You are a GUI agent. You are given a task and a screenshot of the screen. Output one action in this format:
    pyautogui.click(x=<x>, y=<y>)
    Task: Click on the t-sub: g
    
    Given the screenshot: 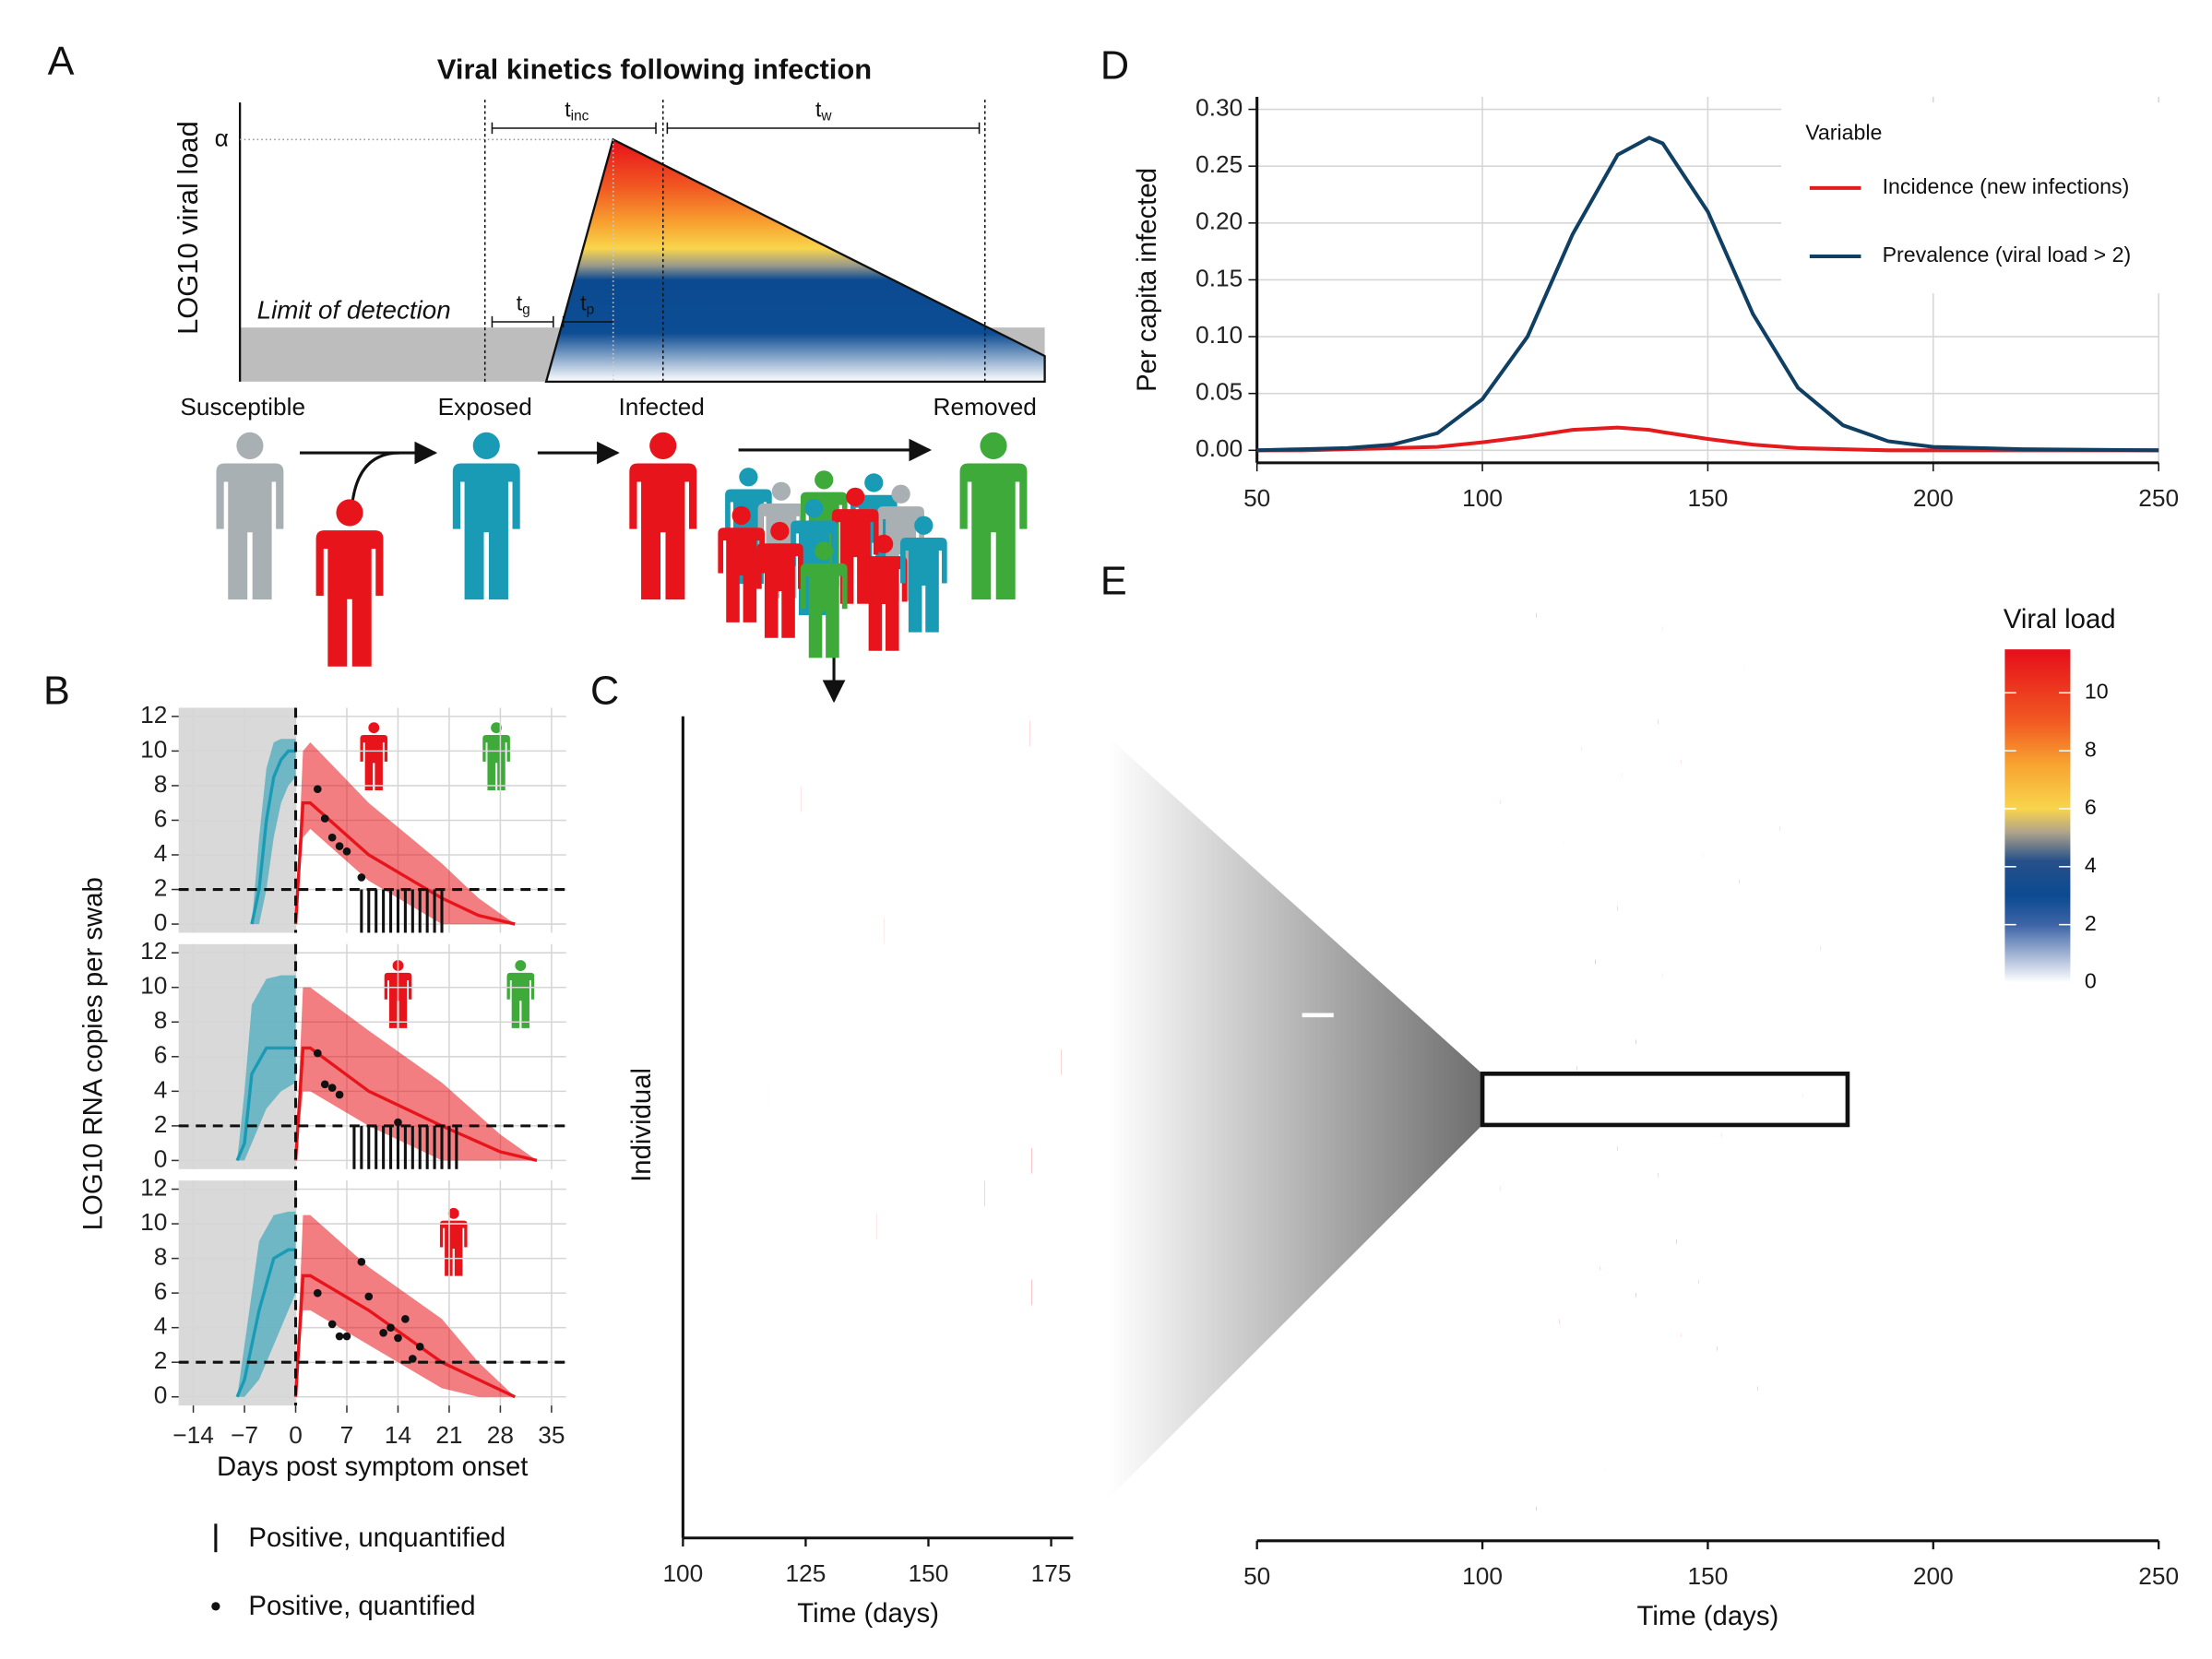 What is the action you would take?
    pyautogui.click(x=526, y=310)
    